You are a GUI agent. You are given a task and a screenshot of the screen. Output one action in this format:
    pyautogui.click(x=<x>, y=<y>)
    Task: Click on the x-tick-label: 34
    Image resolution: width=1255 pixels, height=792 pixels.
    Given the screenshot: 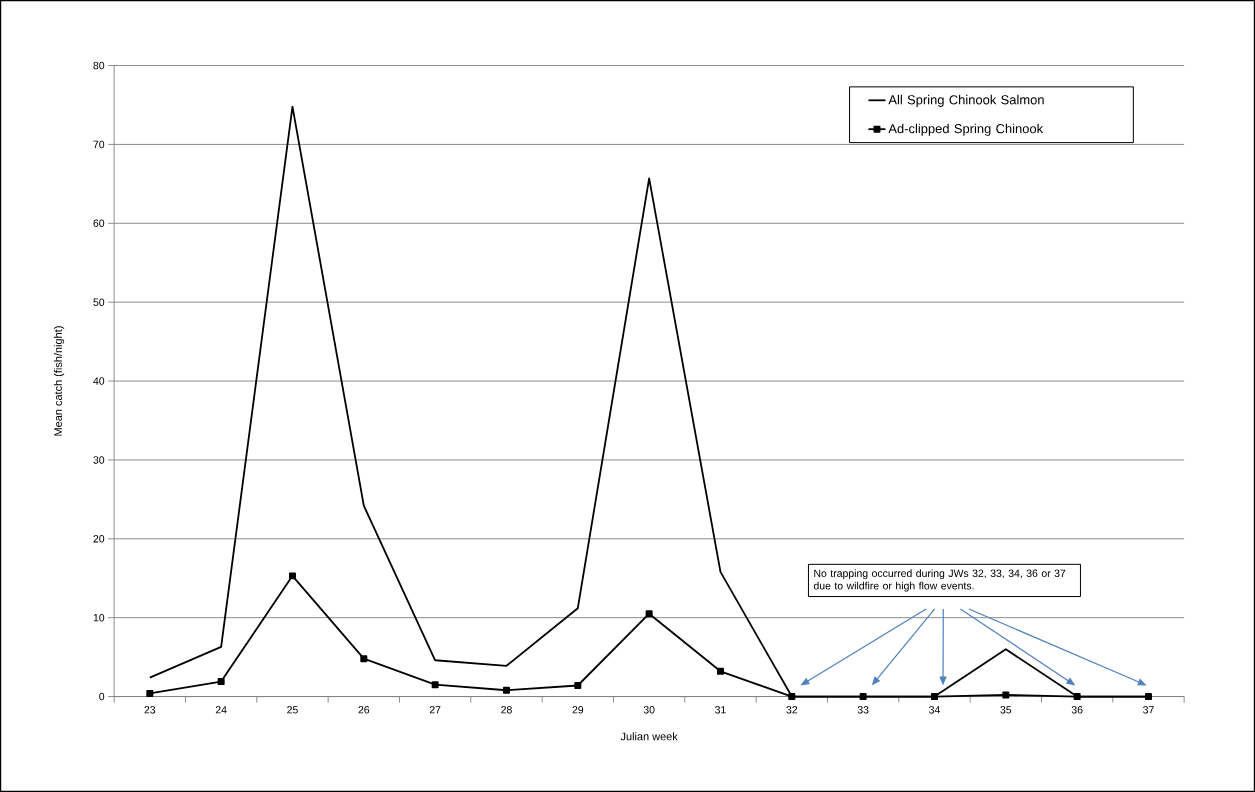 What is the action you would take?
    pyautogui.click(x=934, y=710)
    